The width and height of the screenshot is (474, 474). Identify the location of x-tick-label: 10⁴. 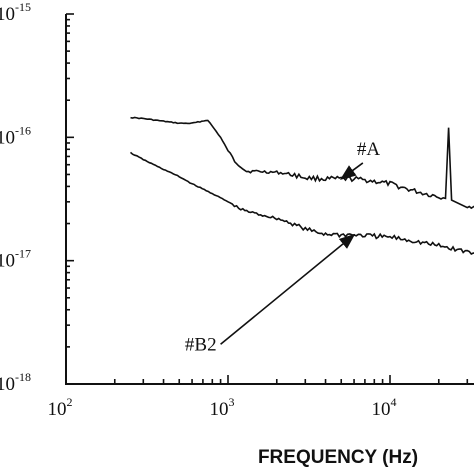
(384, 407).